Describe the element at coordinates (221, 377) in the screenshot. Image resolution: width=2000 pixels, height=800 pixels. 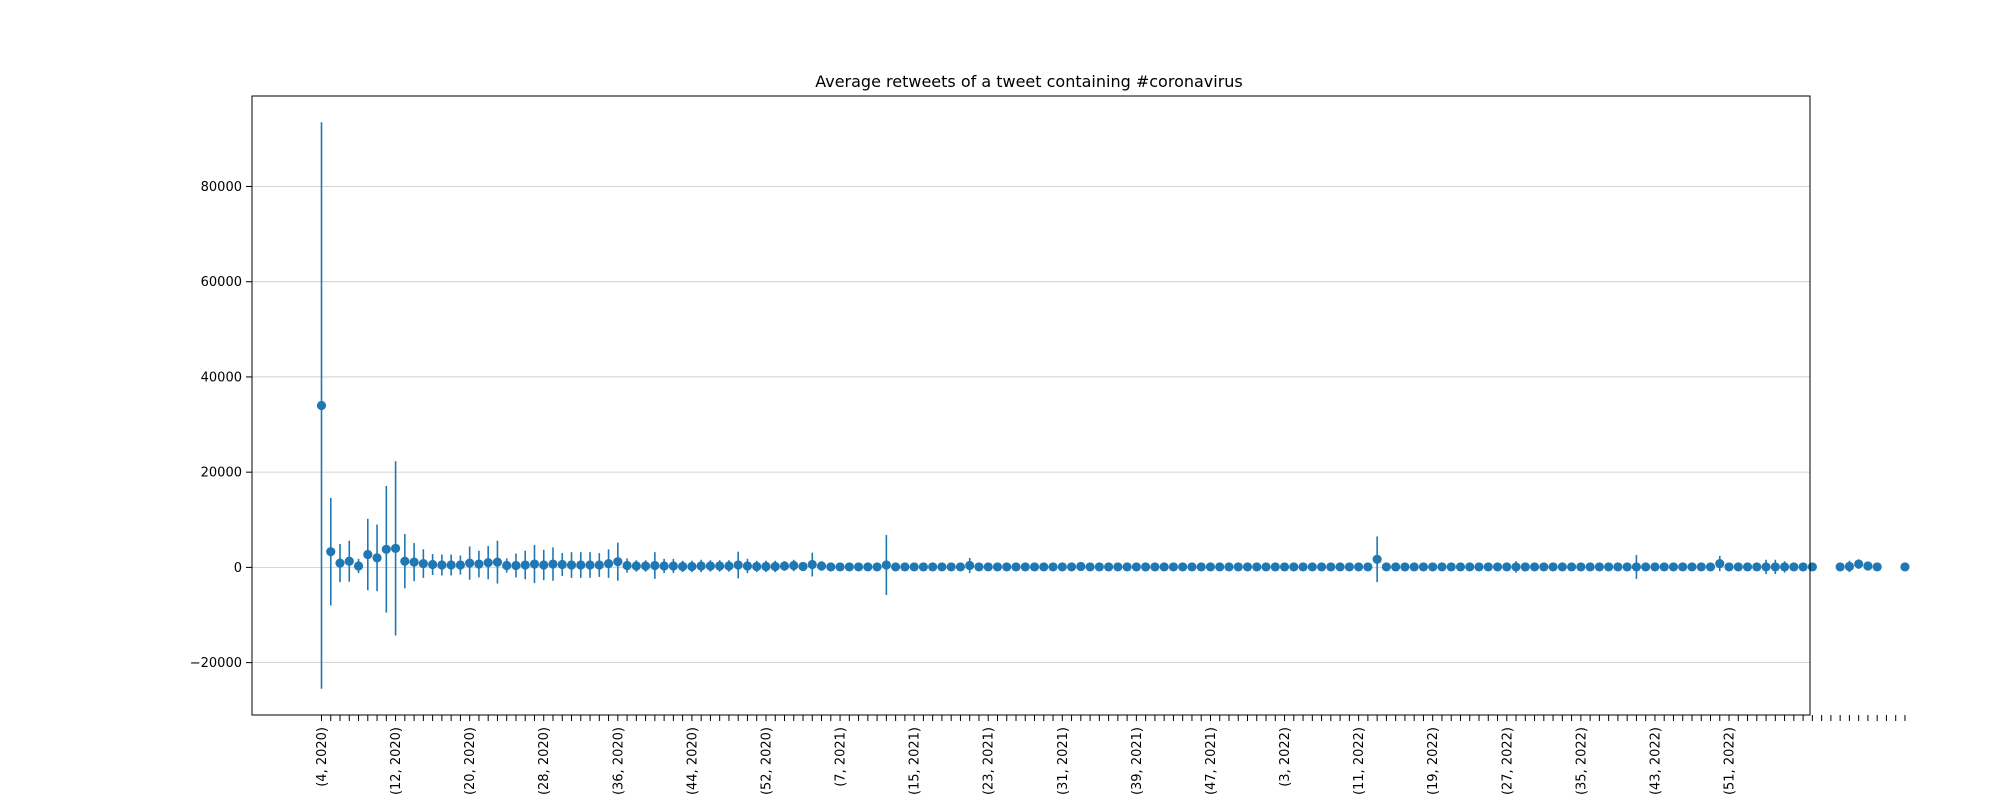
I see `y-tick-label: 40000` at that location.